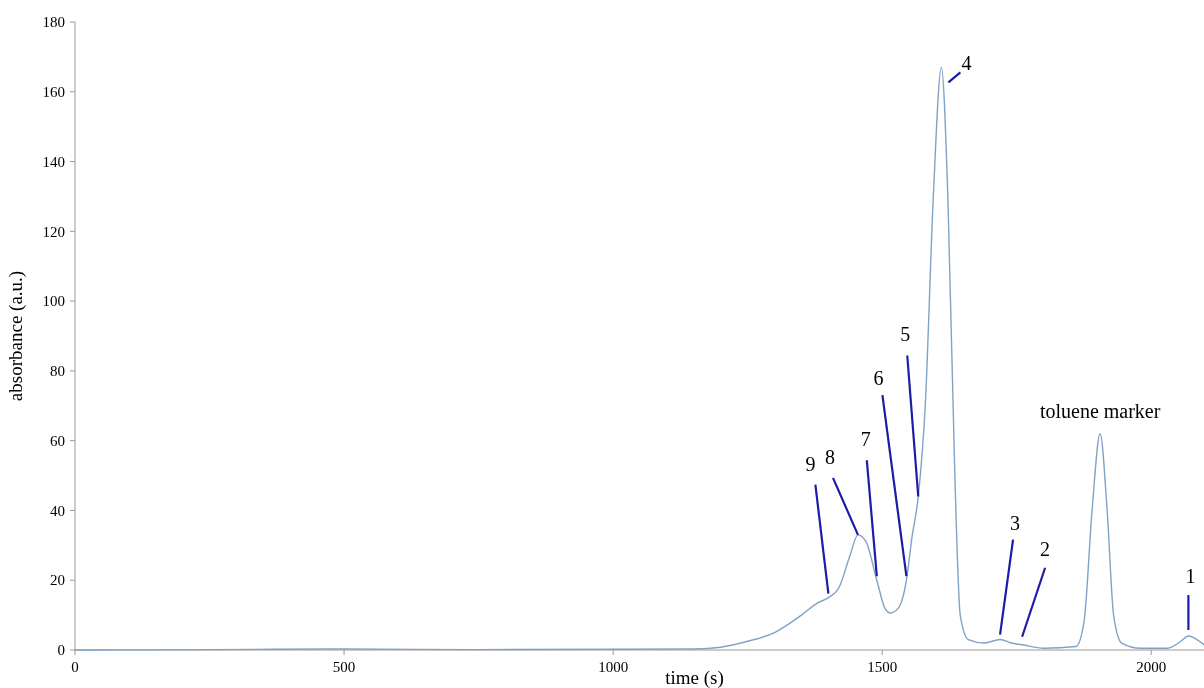 Image resolution: width=1204 pixels, height=688 pixels. I want to click on annotation: toluene marker, so click(1100, 410).